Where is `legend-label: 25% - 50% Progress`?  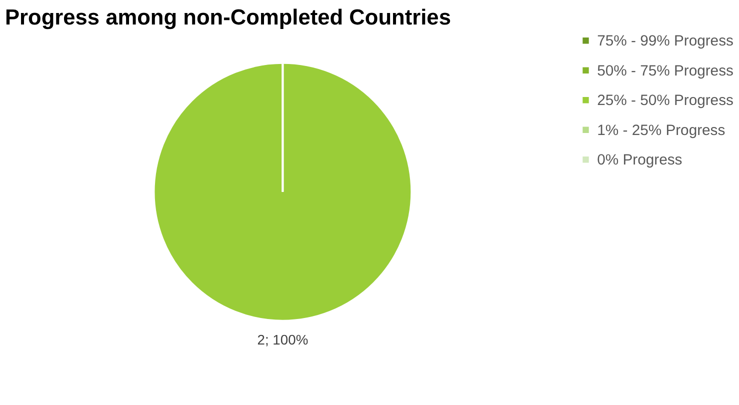 legend-label: 25% - 50% Progress is located at coordinates (665, 101).